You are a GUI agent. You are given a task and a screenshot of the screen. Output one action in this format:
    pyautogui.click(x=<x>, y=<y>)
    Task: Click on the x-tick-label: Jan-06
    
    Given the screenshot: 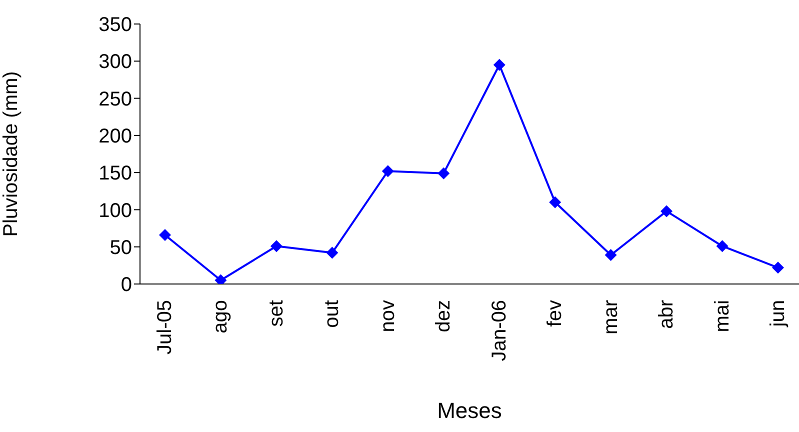 What is the action you would take?
    pyautogui.click(x=499, y=331)
    